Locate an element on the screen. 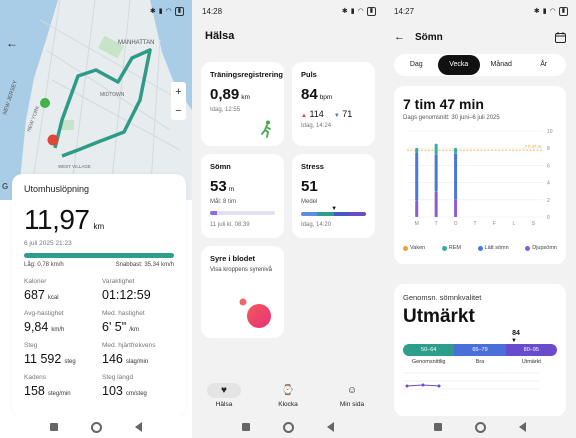  stat-unit: /km is located at coordinates (134, 330).